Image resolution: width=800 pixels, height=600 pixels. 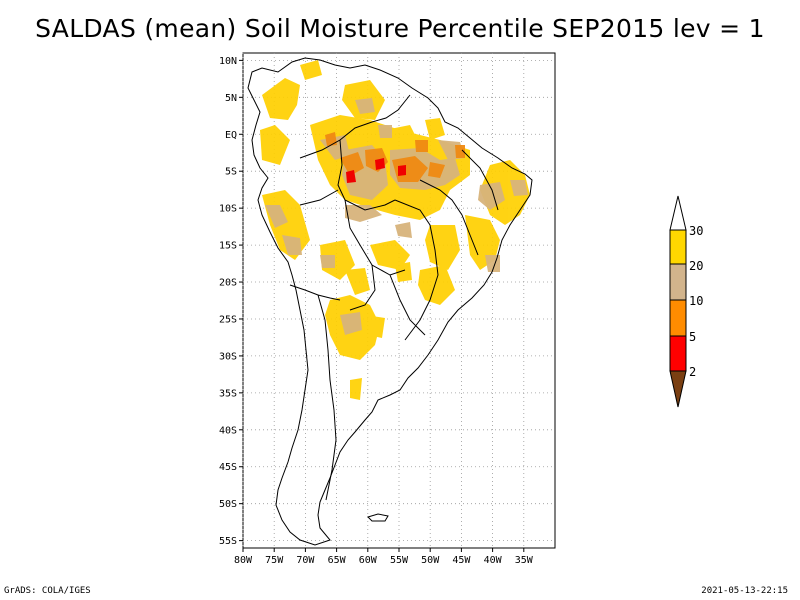 I want to click on colorbar-label-20: 20, so click(x=696, y=266).